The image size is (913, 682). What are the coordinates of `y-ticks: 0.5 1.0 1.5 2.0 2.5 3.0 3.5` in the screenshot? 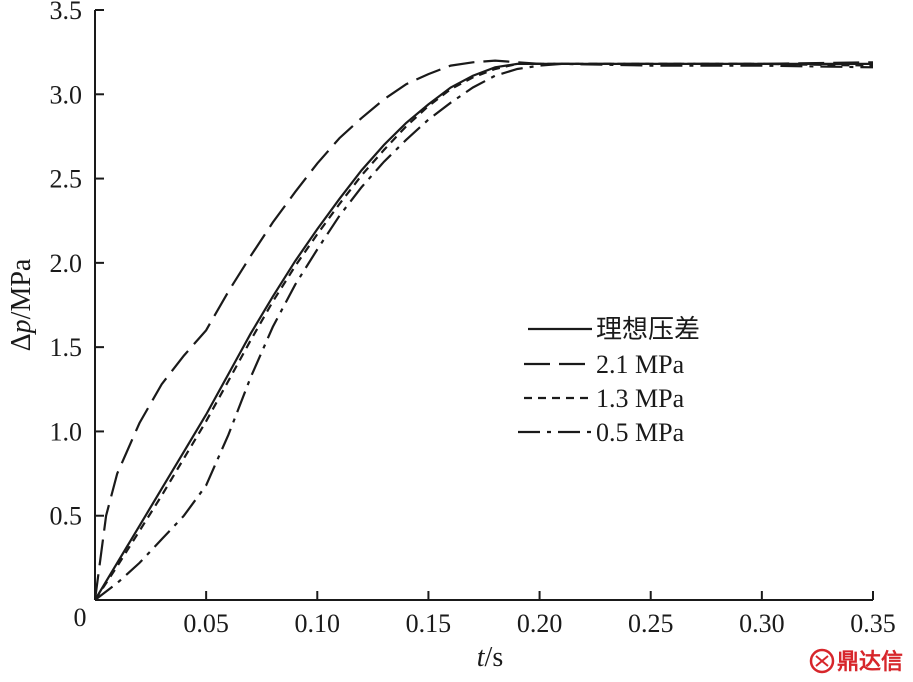 It's located at (77, 265).